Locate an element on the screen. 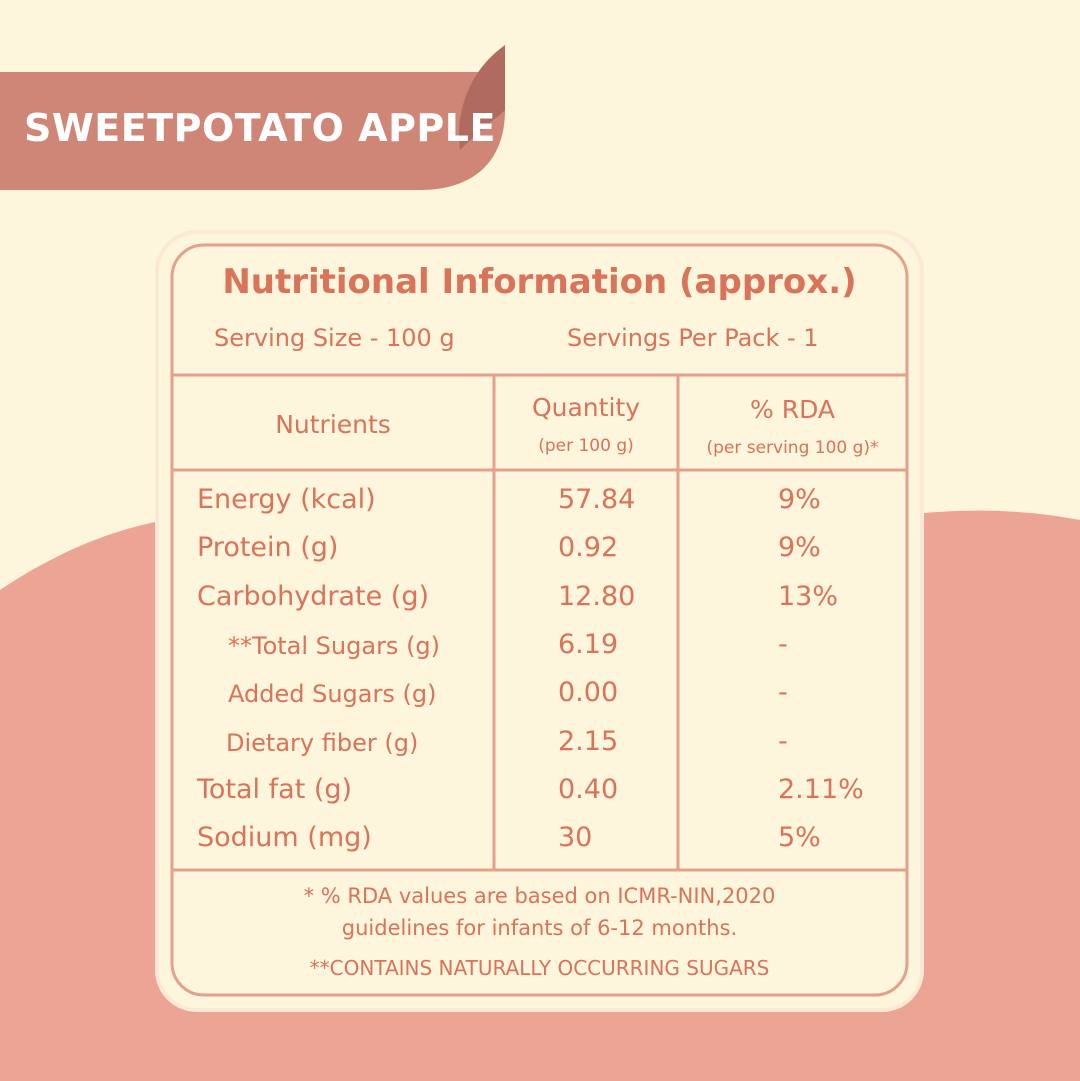 The height and width of the screenshot is (1081, 1080). quantity: 6.19 is located at coordinates (588, 644).